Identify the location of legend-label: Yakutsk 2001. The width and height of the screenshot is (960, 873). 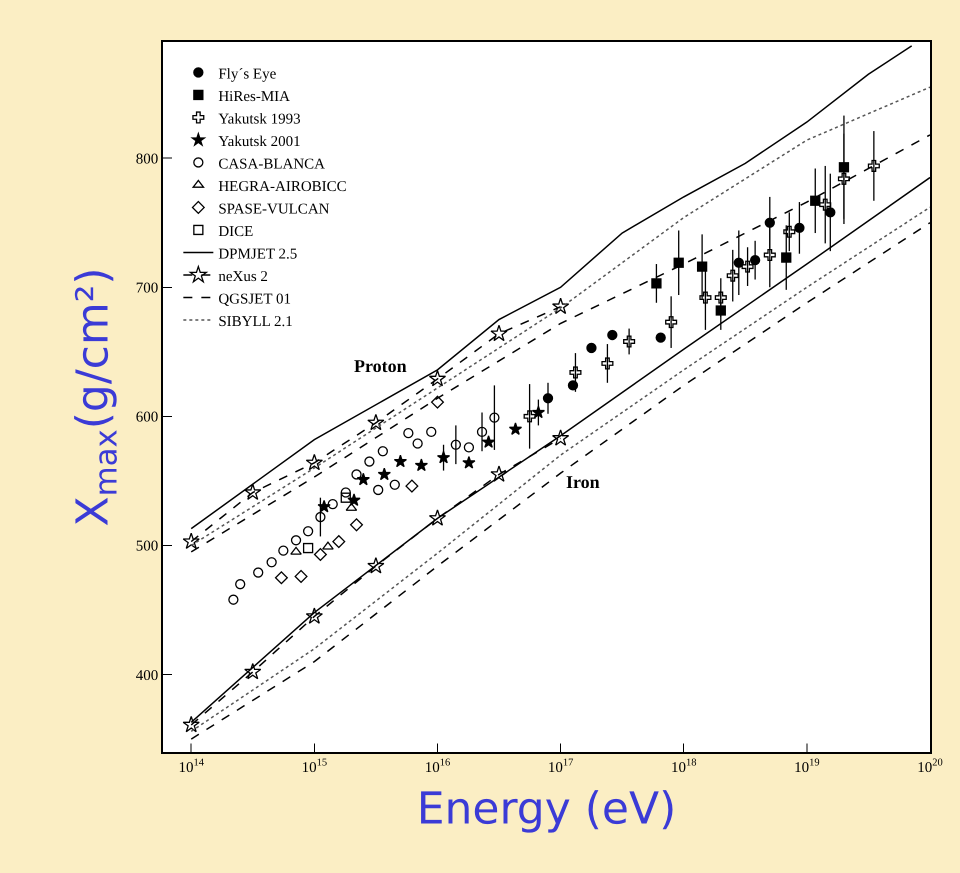
(259, 142).